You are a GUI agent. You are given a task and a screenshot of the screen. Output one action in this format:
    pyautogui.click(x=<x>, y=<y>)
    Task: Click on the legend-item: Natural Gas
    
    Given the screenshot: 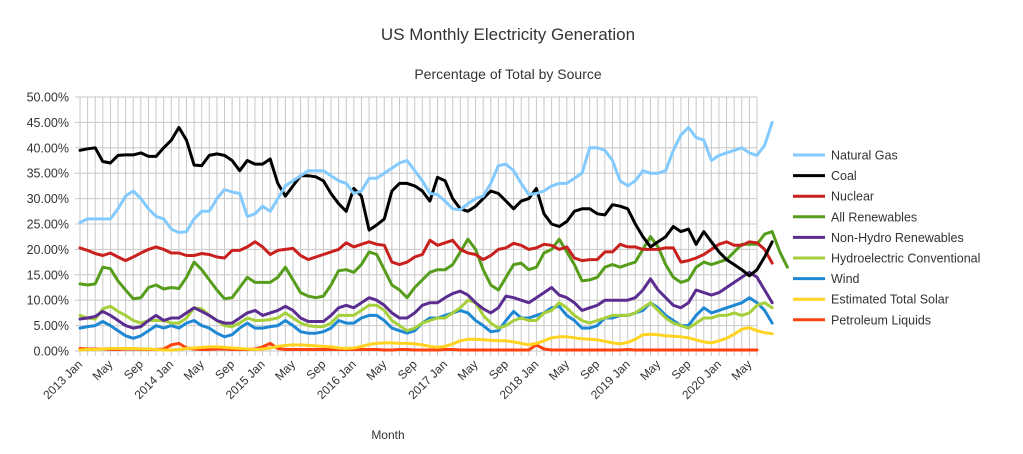 What is the action you would take?
    pyautogui.click(x=845, y=156)
    